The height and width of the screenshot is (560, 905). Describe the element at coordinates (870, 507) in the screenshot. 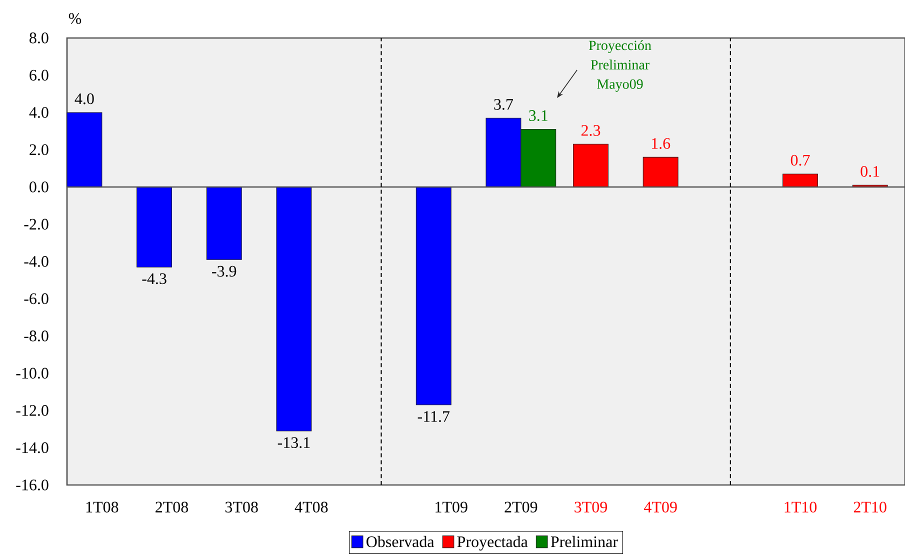

I see `x-tick-label: 2T10` at that location.